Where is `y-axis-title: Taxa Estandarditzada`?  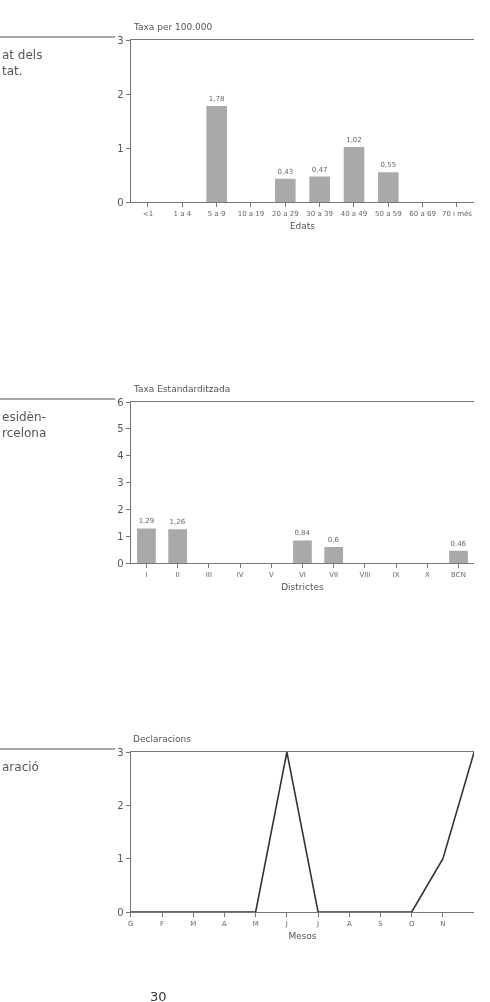
y-axis-title: Taxa Estandarditzada is located at coordinates (182, 389).